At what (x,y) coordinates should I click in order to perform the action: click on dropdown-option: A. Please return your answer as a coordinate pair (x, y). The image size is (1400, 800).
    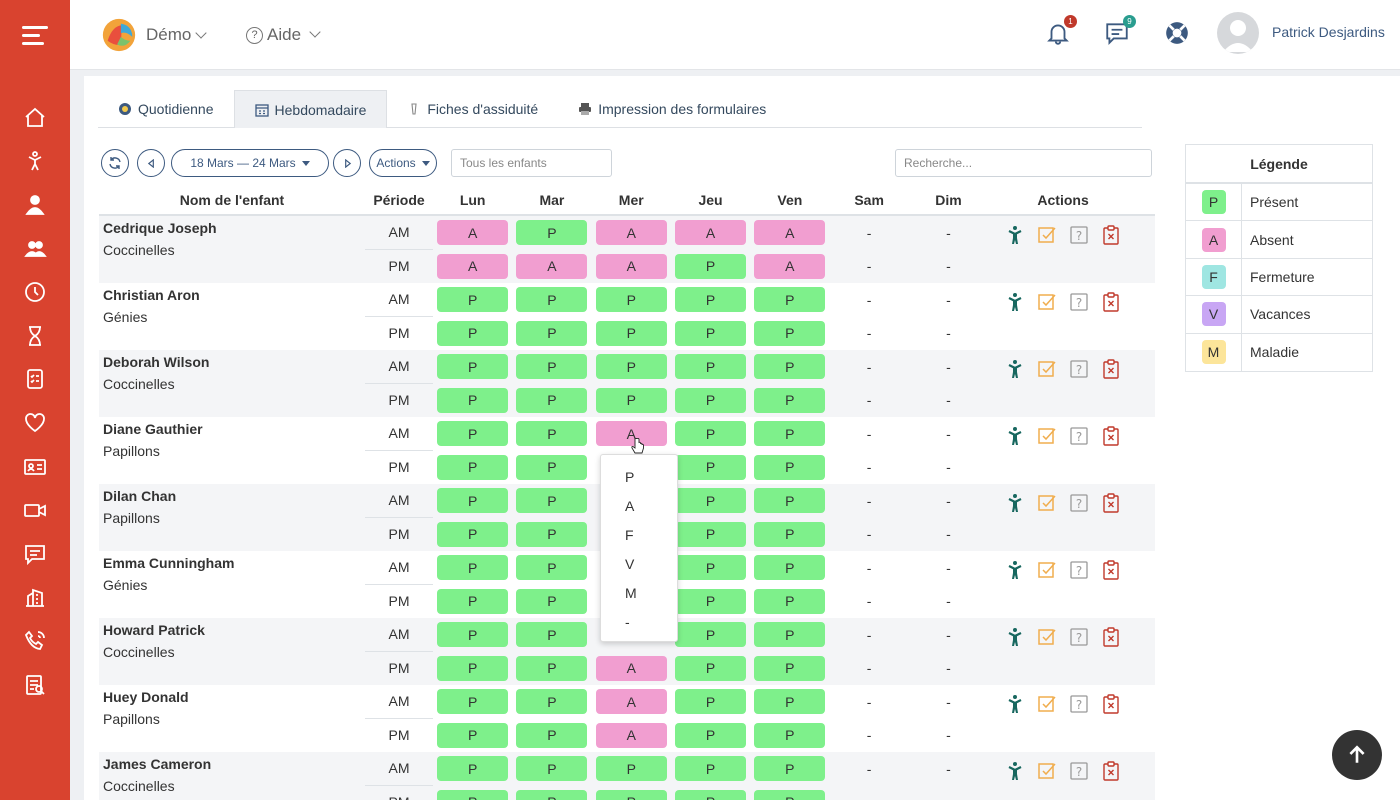
    Looking at the image, I should click on (630, 505).